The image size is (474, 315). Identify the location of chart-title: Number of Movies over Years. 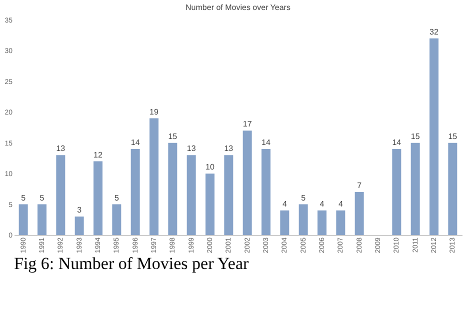
(238, 7).